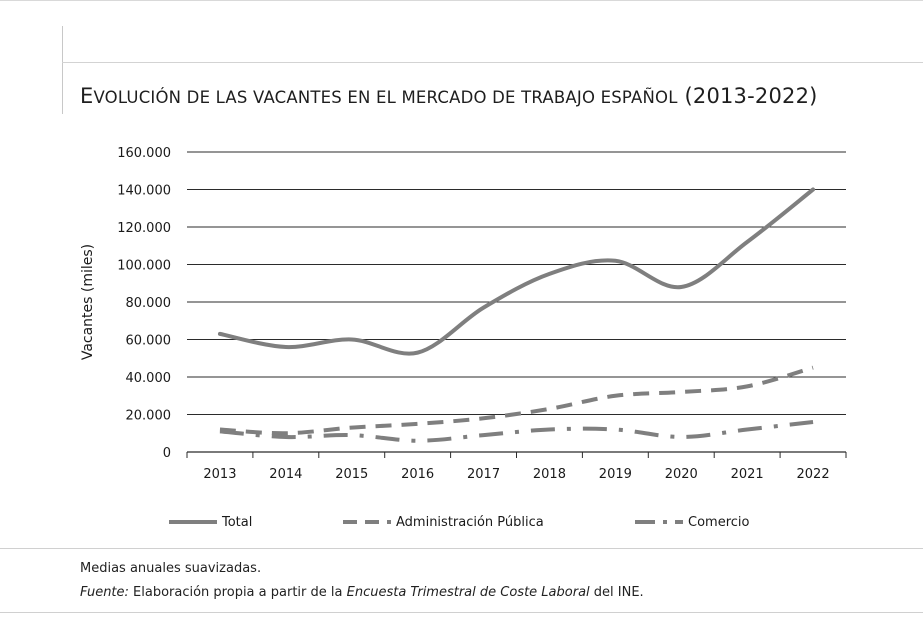  What do you see at coordinates (719, 522) in the screenshot?
I see `legend-label-comercio: Comercio` at bounding box center [719, 522].